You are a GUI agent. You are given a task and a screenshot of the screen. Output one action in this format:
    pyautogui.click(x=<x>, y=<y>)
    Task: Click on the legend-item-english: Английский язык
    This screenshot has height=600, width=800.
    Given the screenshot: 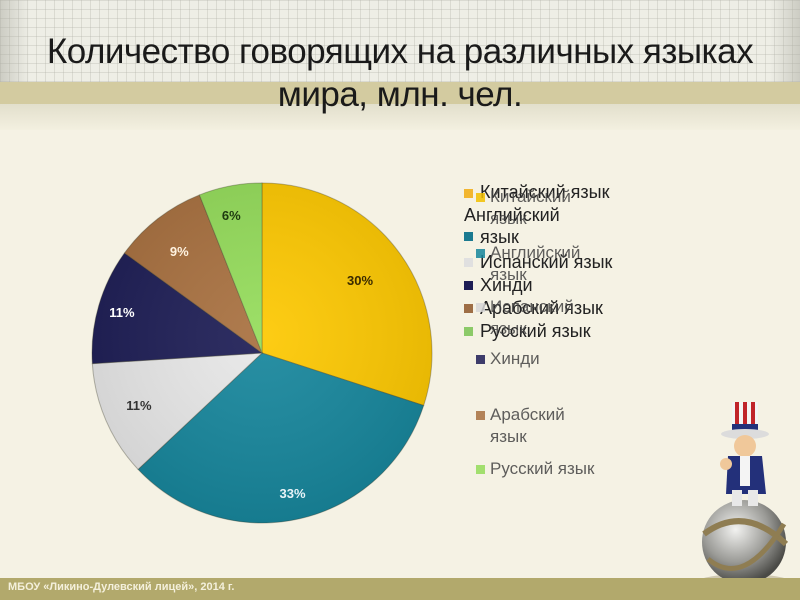 What is the action you would take?
    pyautogui.click(x=512, y=226)
    